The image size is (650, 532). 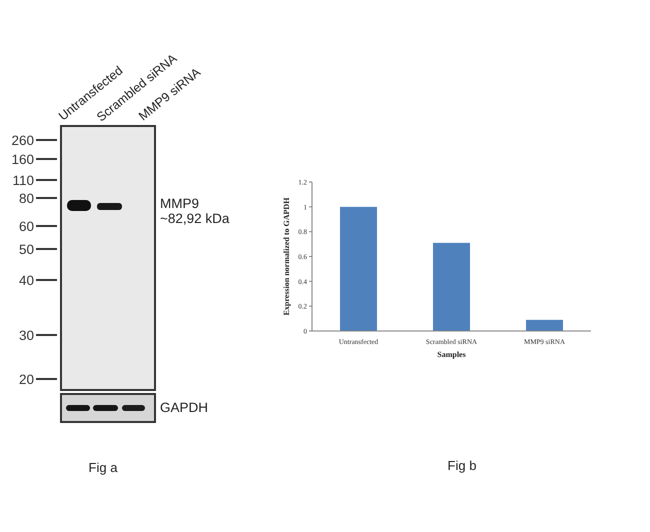 What do you see at coordinates (23, 180) in the screenshot?
I see `text: 110` at bounding box center [23, 180].